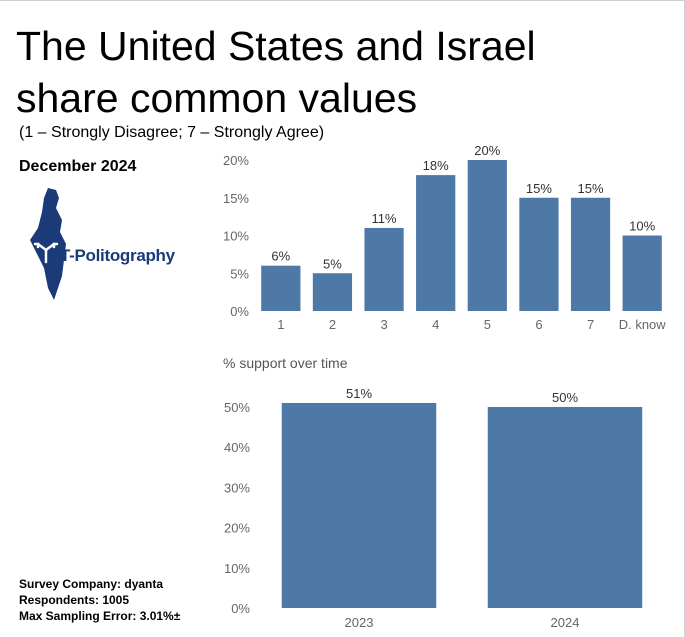  Describe the element at coordinates (280, 324) in the screenshot. I see `chart1-category-label: 1` at that location.